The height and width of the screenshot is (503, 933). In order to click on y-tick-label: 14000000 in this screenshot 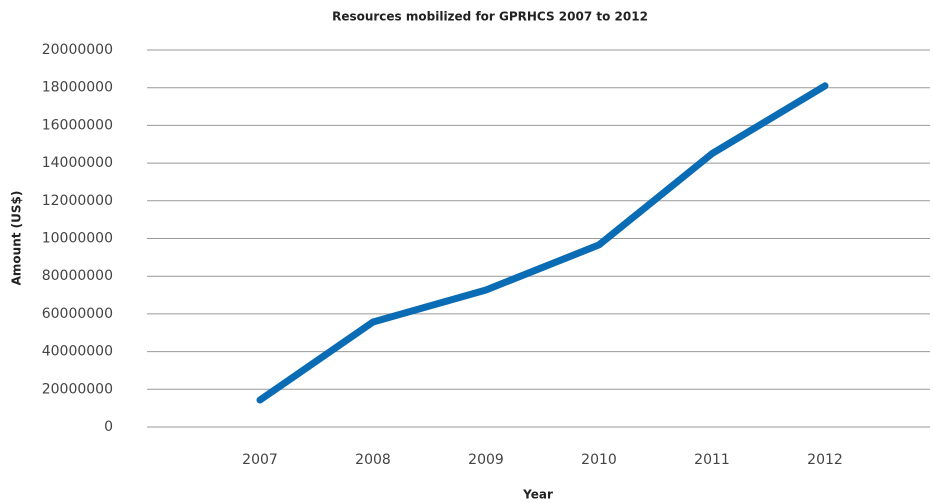, I will do `click(77, 163)`.